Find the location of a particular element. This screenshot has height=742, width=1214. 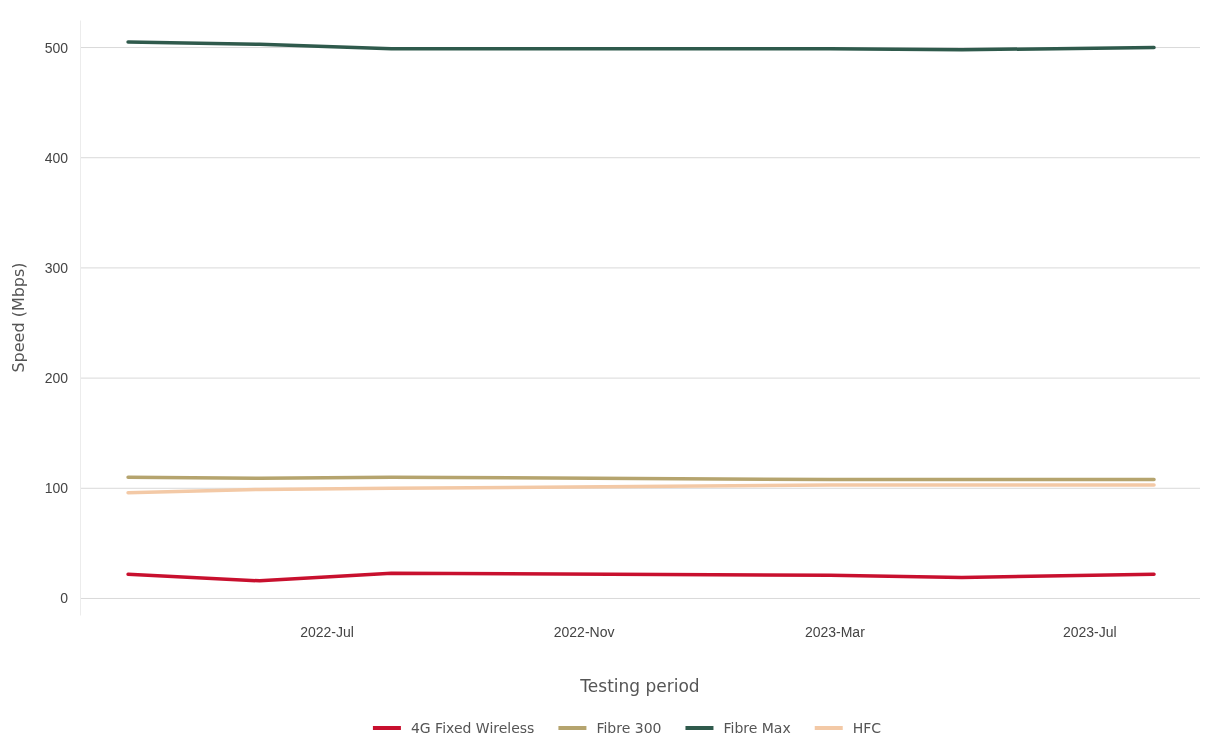

x-tick-label: 2022-Nov is located at coordinates (584, 631).